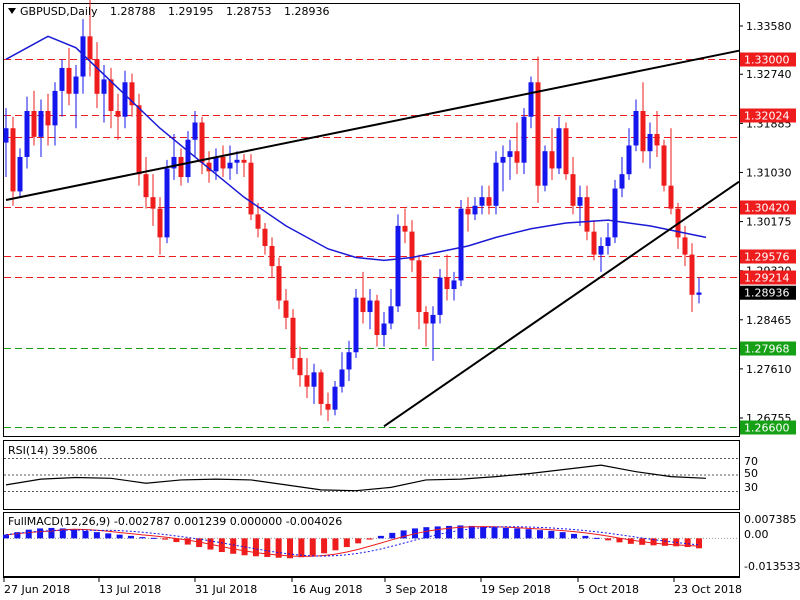 Image resolution: width=800 pixels, height=600 pixels. I want to click on rsi-level-50-label: 50, so click(751, 473).